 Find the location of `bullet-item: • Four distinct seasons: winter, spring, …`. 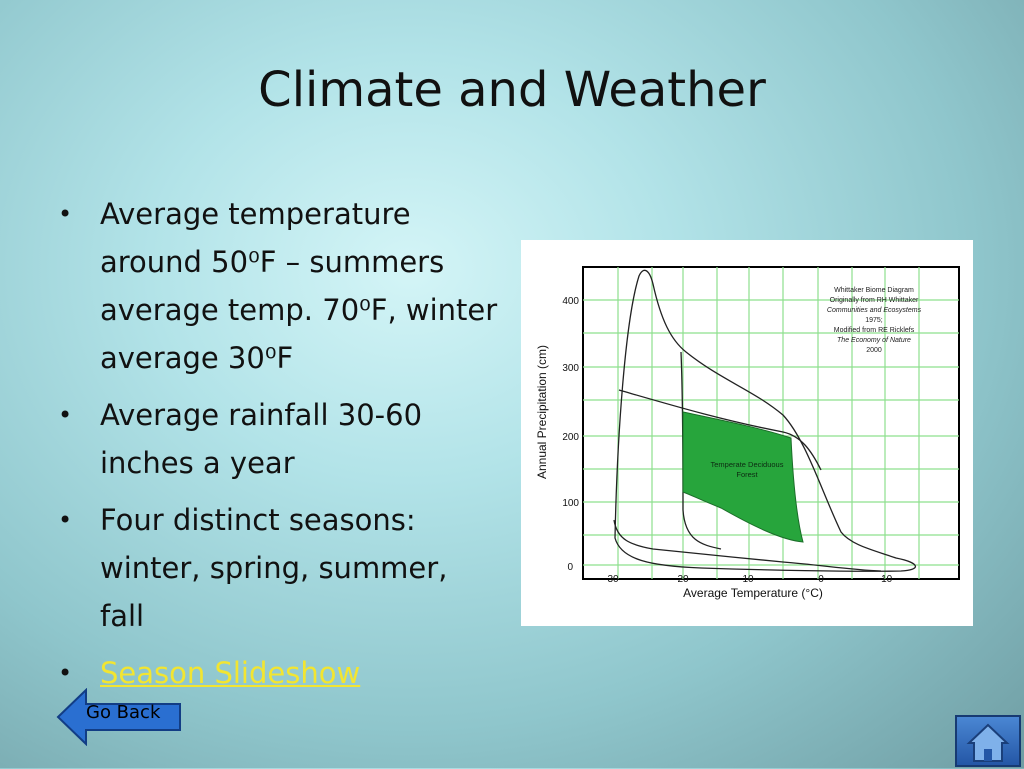

bullet-item: • Four distinct seasons: winter, spring, … is located at coordinates (278, 568).